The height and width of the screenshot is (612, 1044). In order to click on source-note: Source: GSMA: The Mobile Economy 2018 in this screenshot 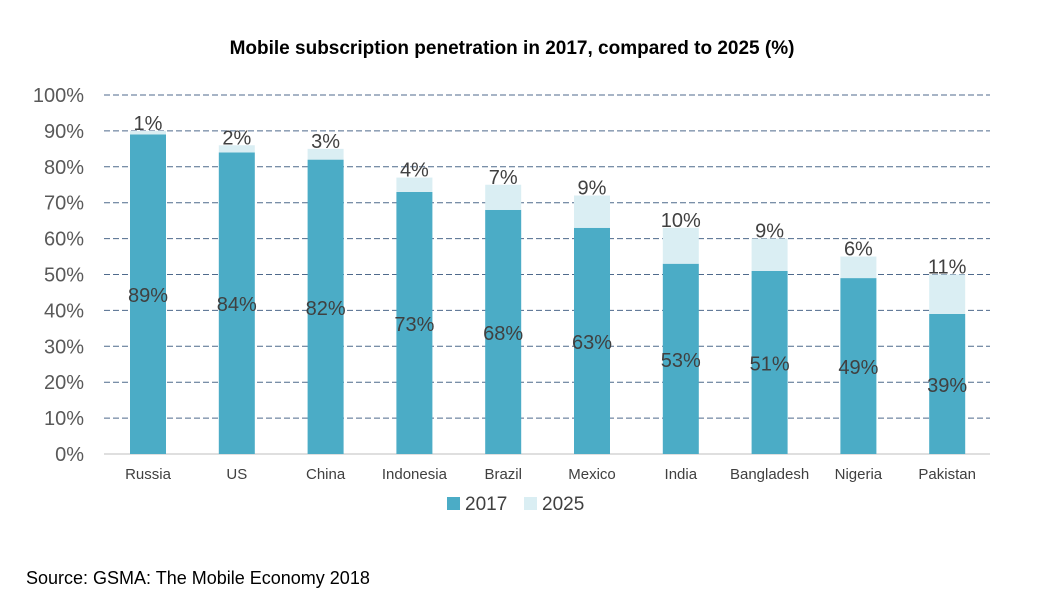, I will do `click(198, 578)`.